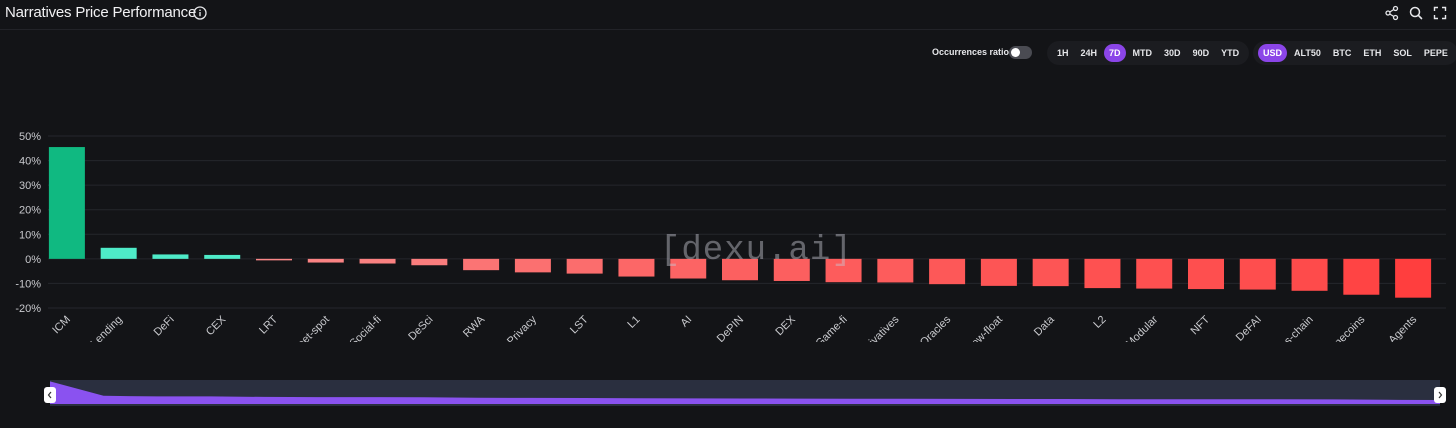  I want to click on x-tick-label: Low-float, so click(985, 328).